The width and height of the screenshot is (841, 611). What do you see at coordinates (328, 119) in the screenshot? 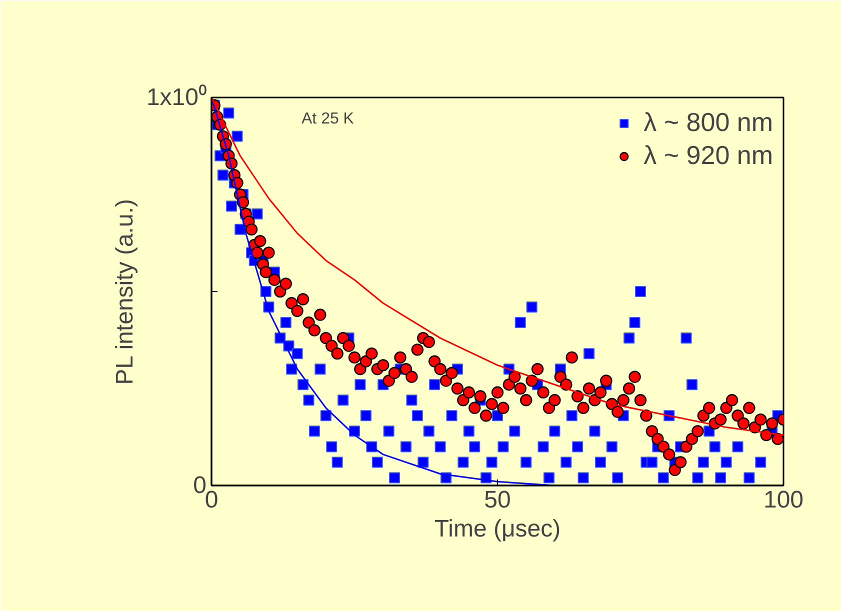
I see `annotation: At 25 K` at bounding box center [328, 119].